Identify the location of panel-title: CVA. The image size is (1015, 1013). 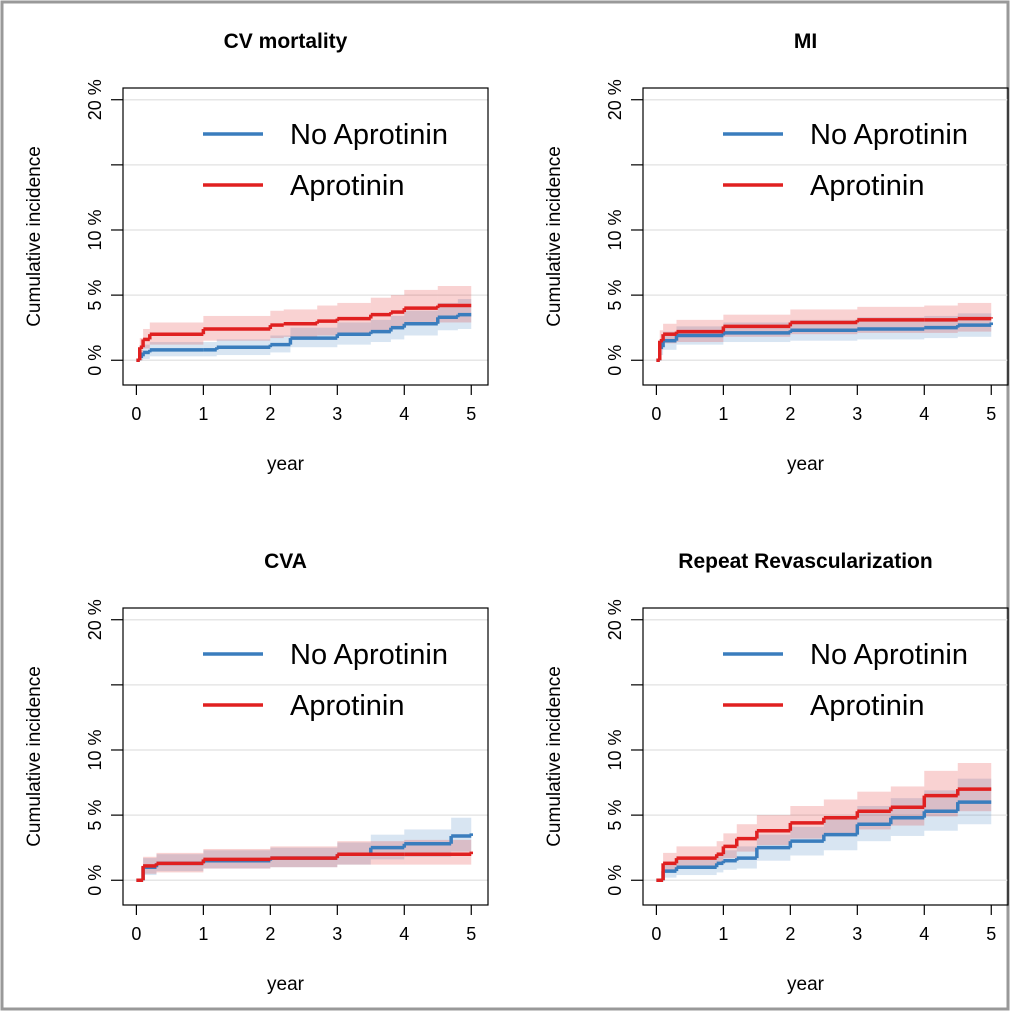
(285, 561).